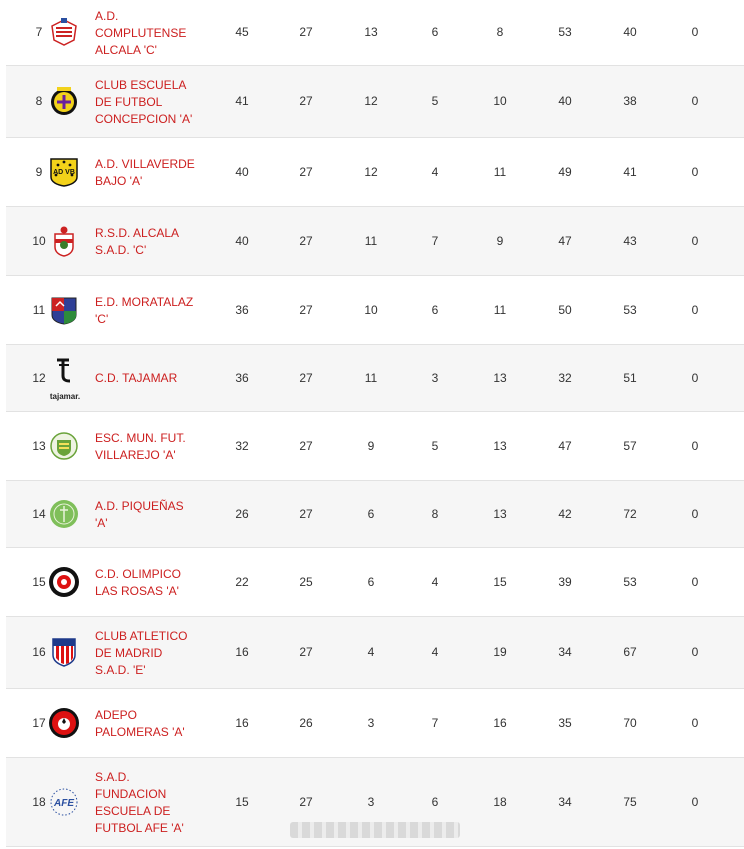 Image resolution: width=744 pixels, height=849 pixels. What do you see at coordinates (630, 445) in the screenshot?
I see `stat-cell-gc: 57` at bounding box center [630, 445].